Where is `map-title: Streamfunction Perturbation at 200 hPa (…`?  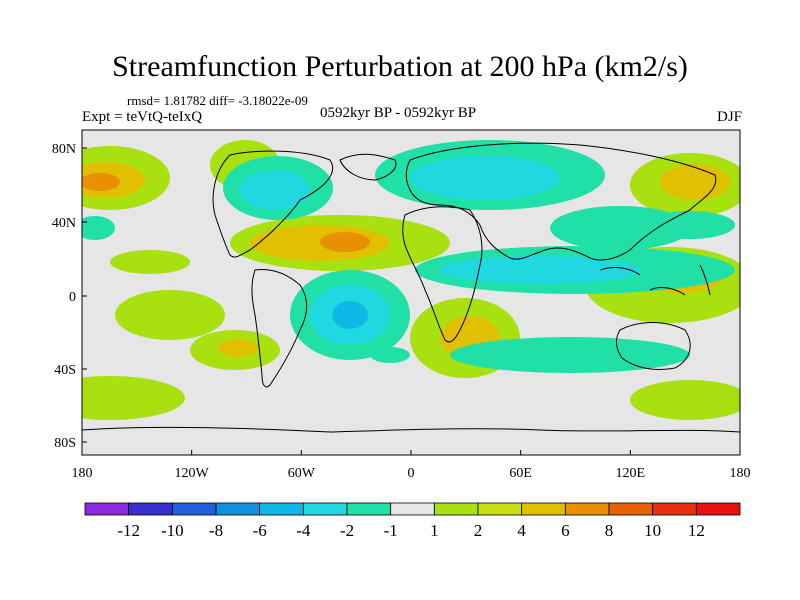
map-title: Streamfunction Perturbation at 200 hPa (… is located at coordinates (400, 66).